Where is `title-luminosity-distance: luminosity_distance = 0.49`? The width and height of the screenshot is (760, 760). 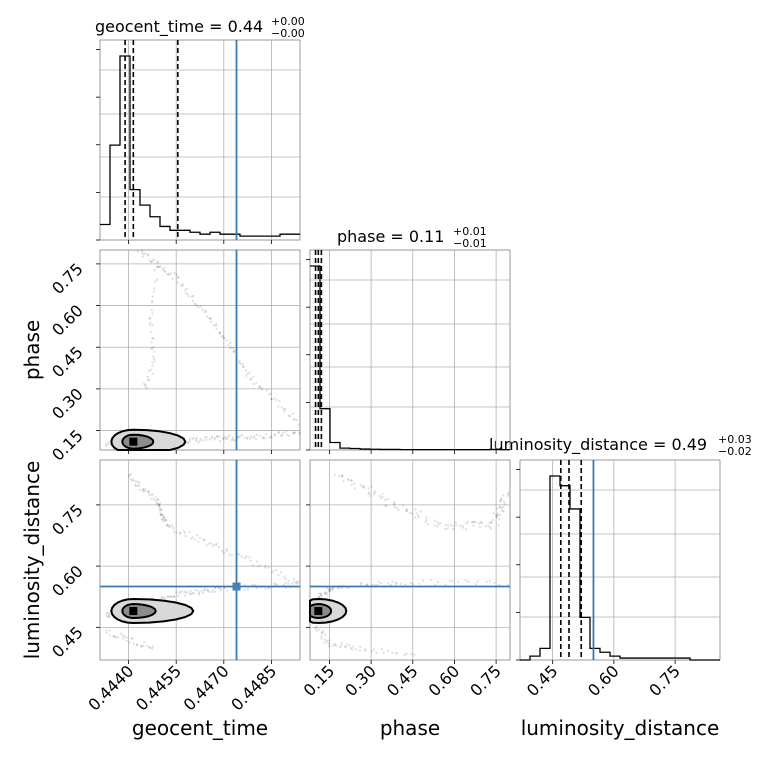 title-luminosity-distance: luminosity_distance = 0.49 is located at coordinates (598, 445).